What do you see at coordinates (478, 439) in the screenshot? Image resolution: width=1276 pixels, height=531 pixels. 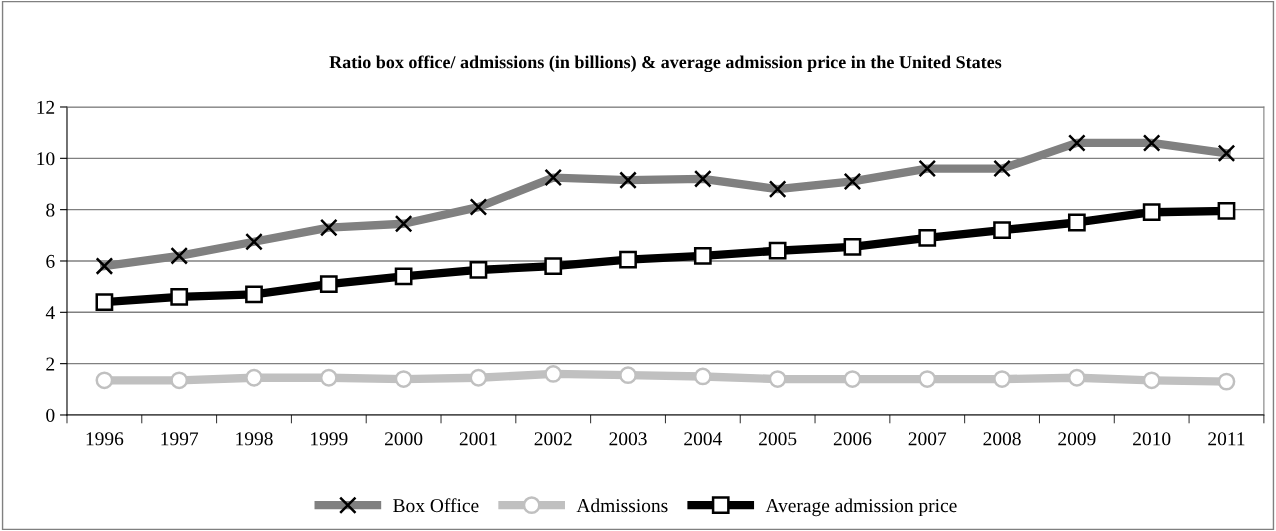 I see `x-tick-label: 2001` at bounding box center [478, 439].